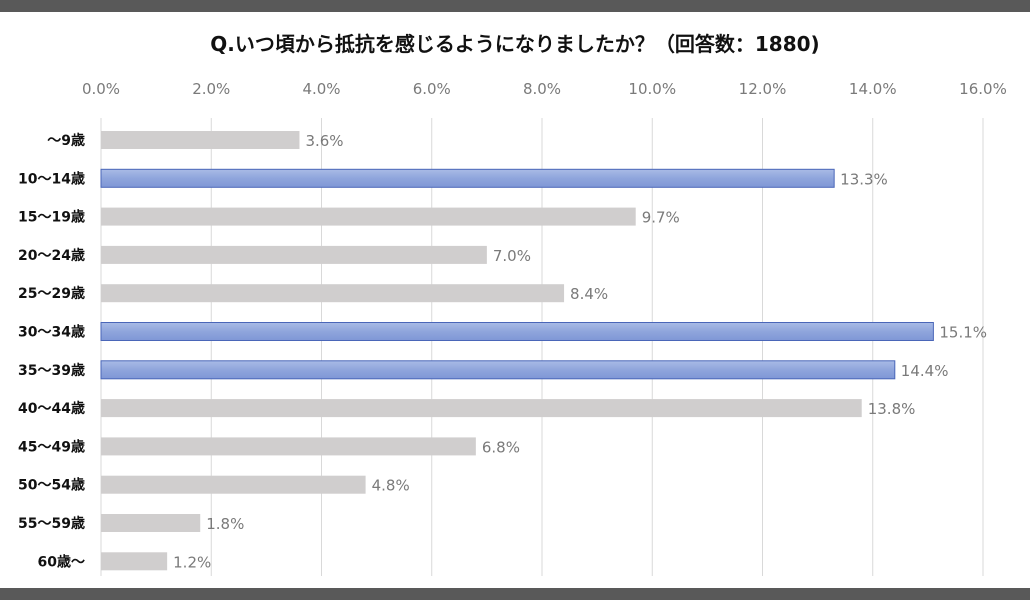 The width and height of the screenshot is (1030, 600). I want to click on category-label: 50〜54歳, so click(51, 485).